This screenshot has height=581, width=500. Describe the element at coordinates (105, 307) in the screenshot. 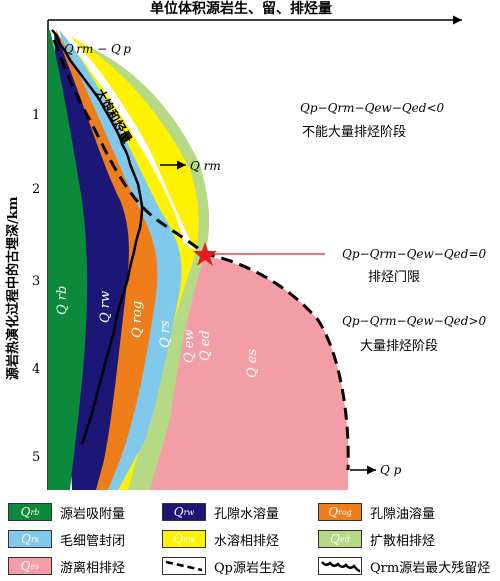

I see `region-label-rw: Q rw` at that location.